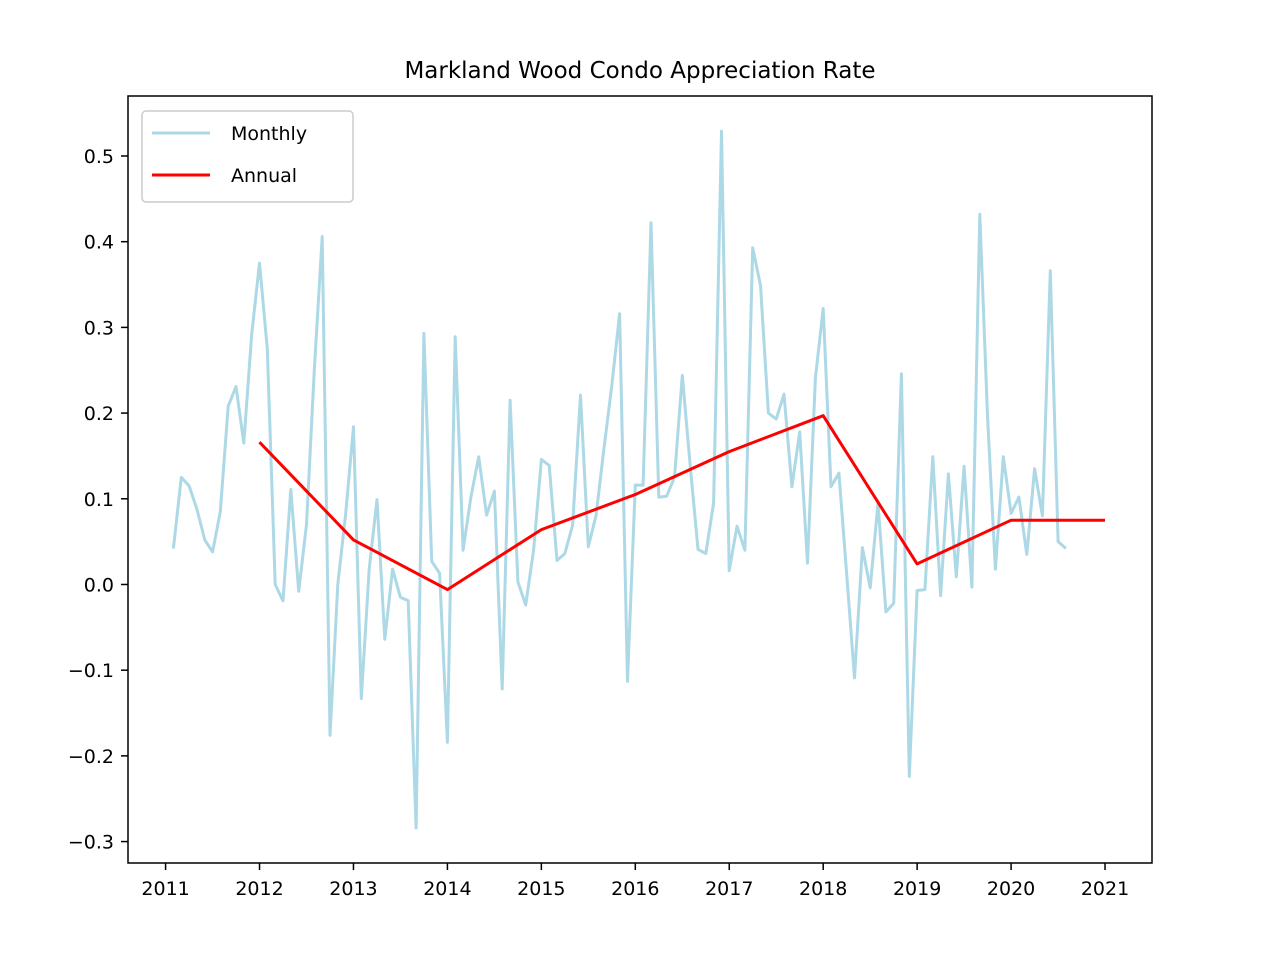  What do you see at coordinates (1105, 889) in the screenshot?
I see `x-tick-label: 2021` at bounding box center [1105, 889].